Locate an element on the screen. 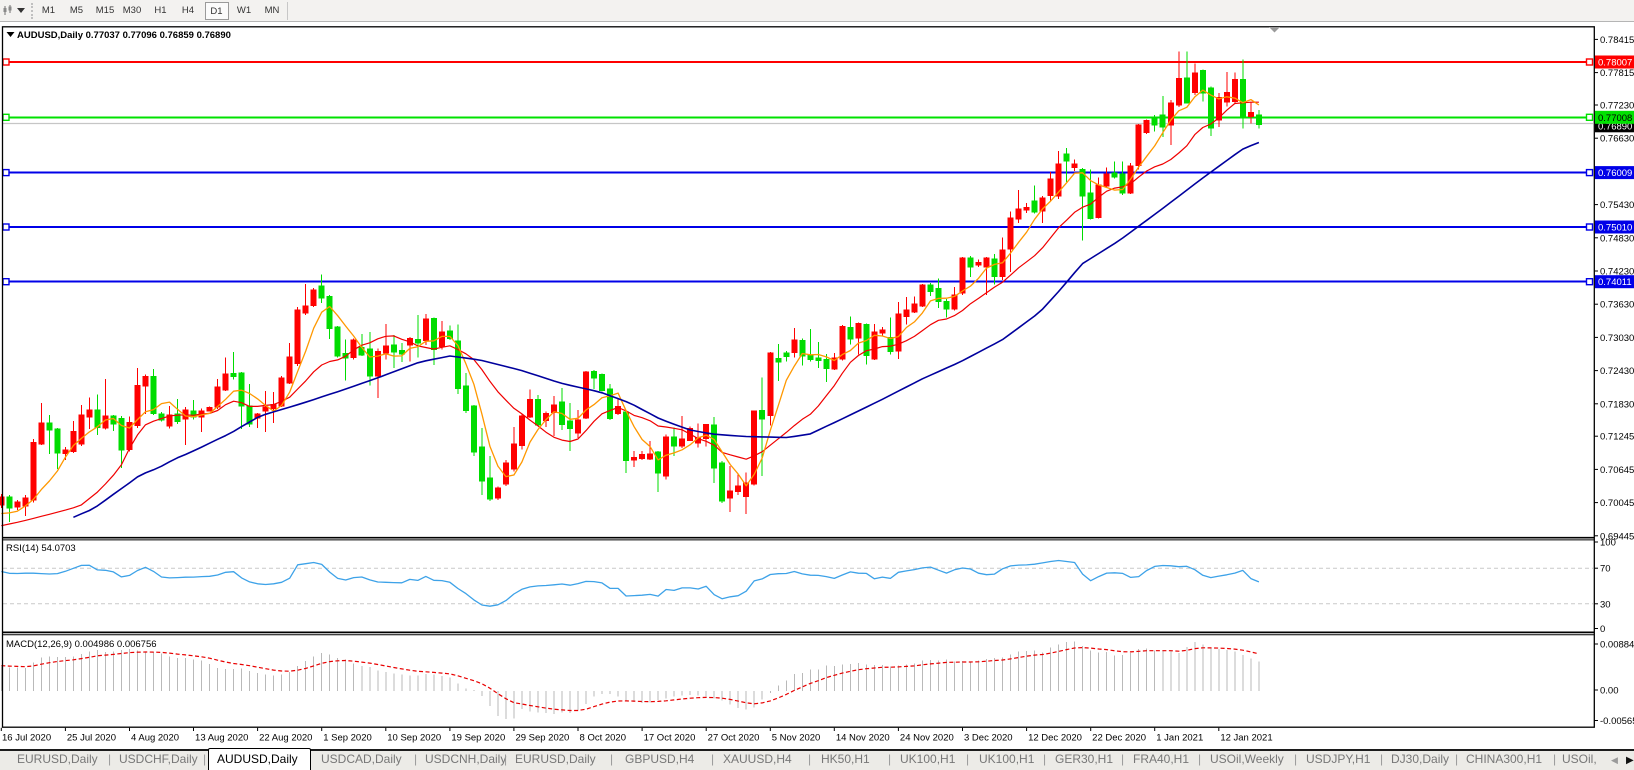 The width and height of the screenshot is (1634, 770). svg-text: 27 Oct 2020 is located at coordinates (734, 737).